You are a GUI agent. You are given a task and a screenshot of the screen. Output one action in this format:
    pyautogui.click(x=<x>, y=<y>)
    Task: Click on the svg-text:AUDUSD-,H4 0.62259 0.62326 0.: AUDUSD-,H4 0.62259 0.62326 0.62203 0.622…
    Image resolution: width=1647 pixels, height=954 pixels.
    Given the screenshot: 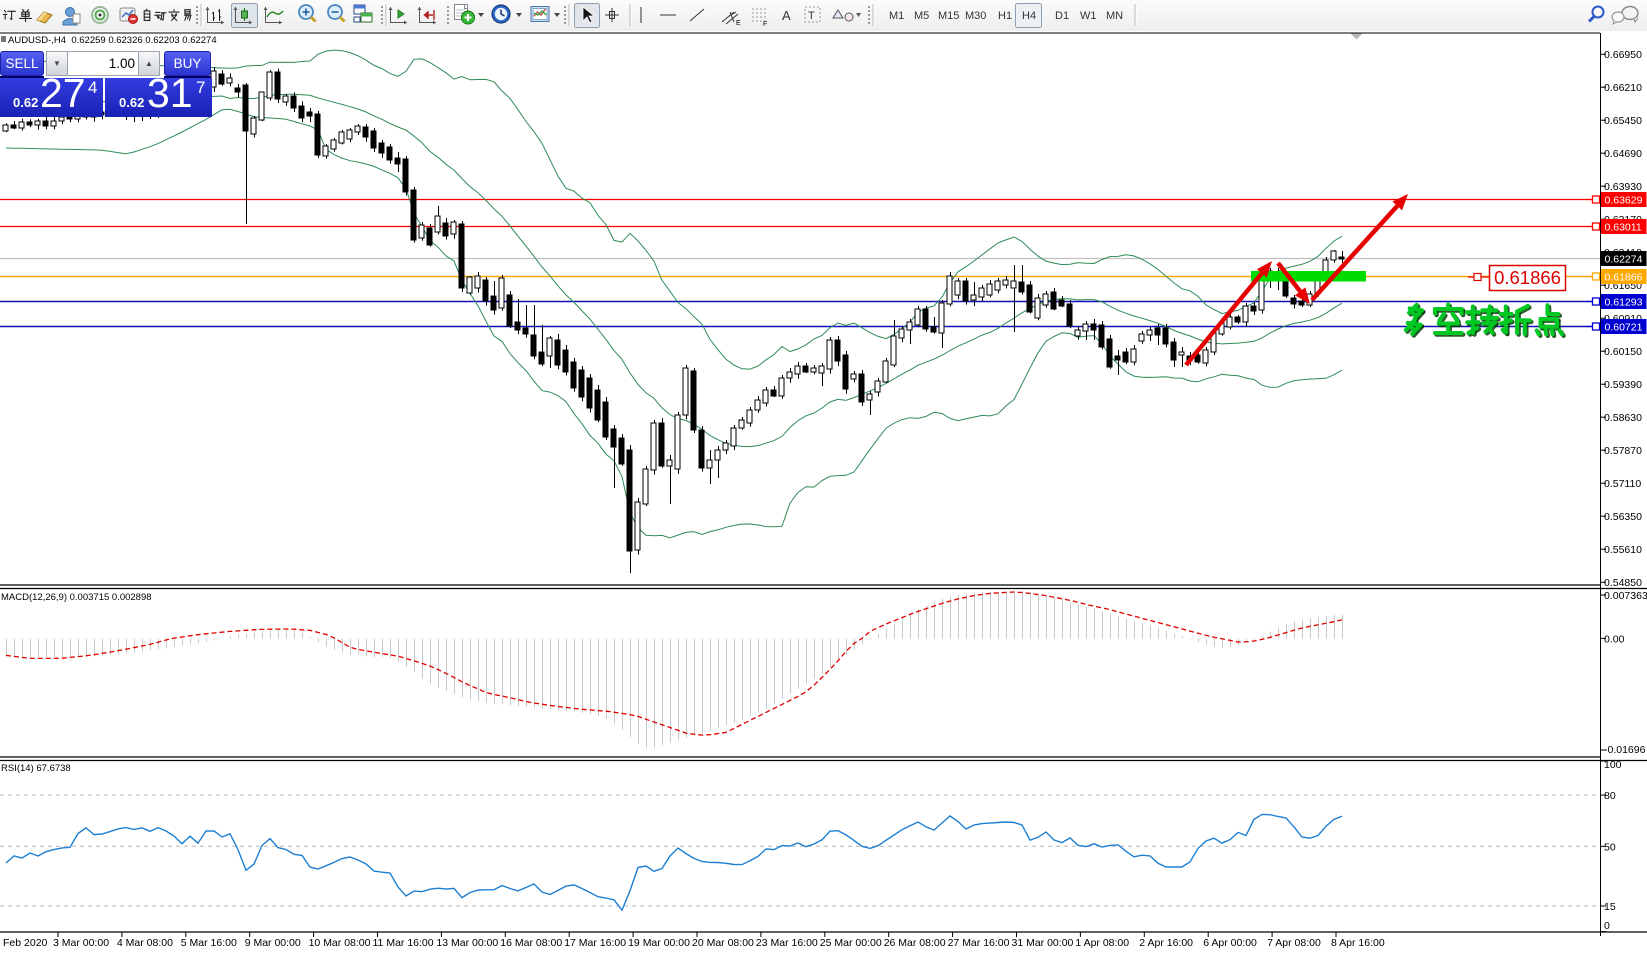 What is the action you would take?
    pyautogui.click(x=112, y=40)
    